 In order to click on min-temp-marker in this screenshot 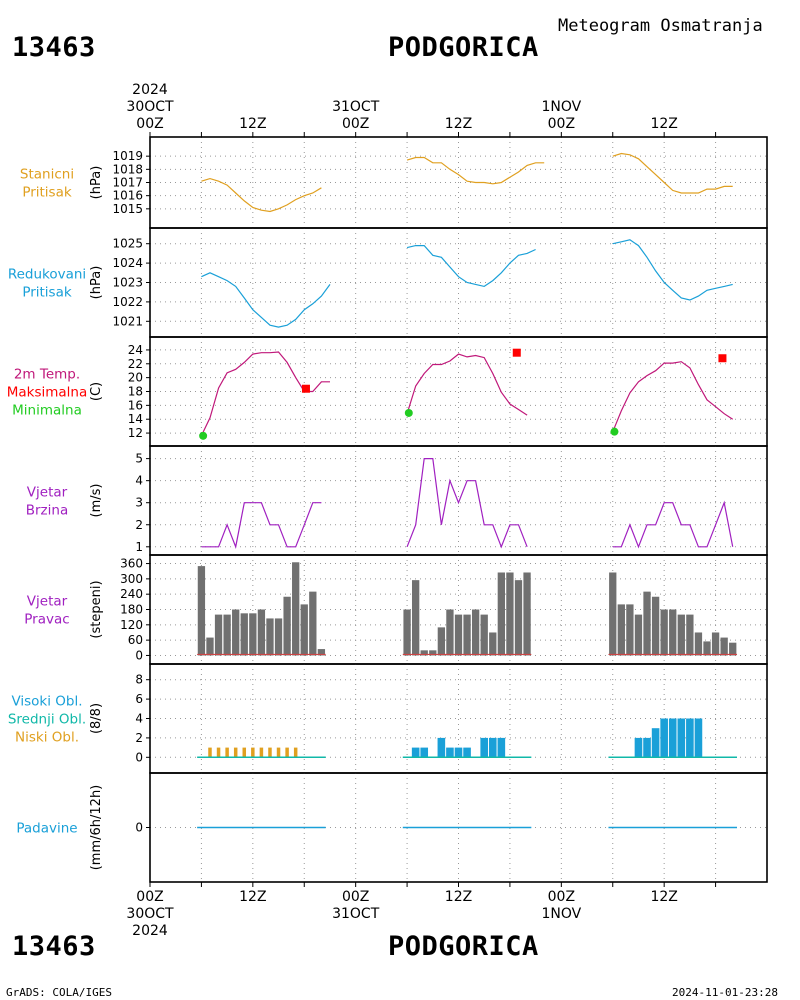, I will do `click(614, 431)`.